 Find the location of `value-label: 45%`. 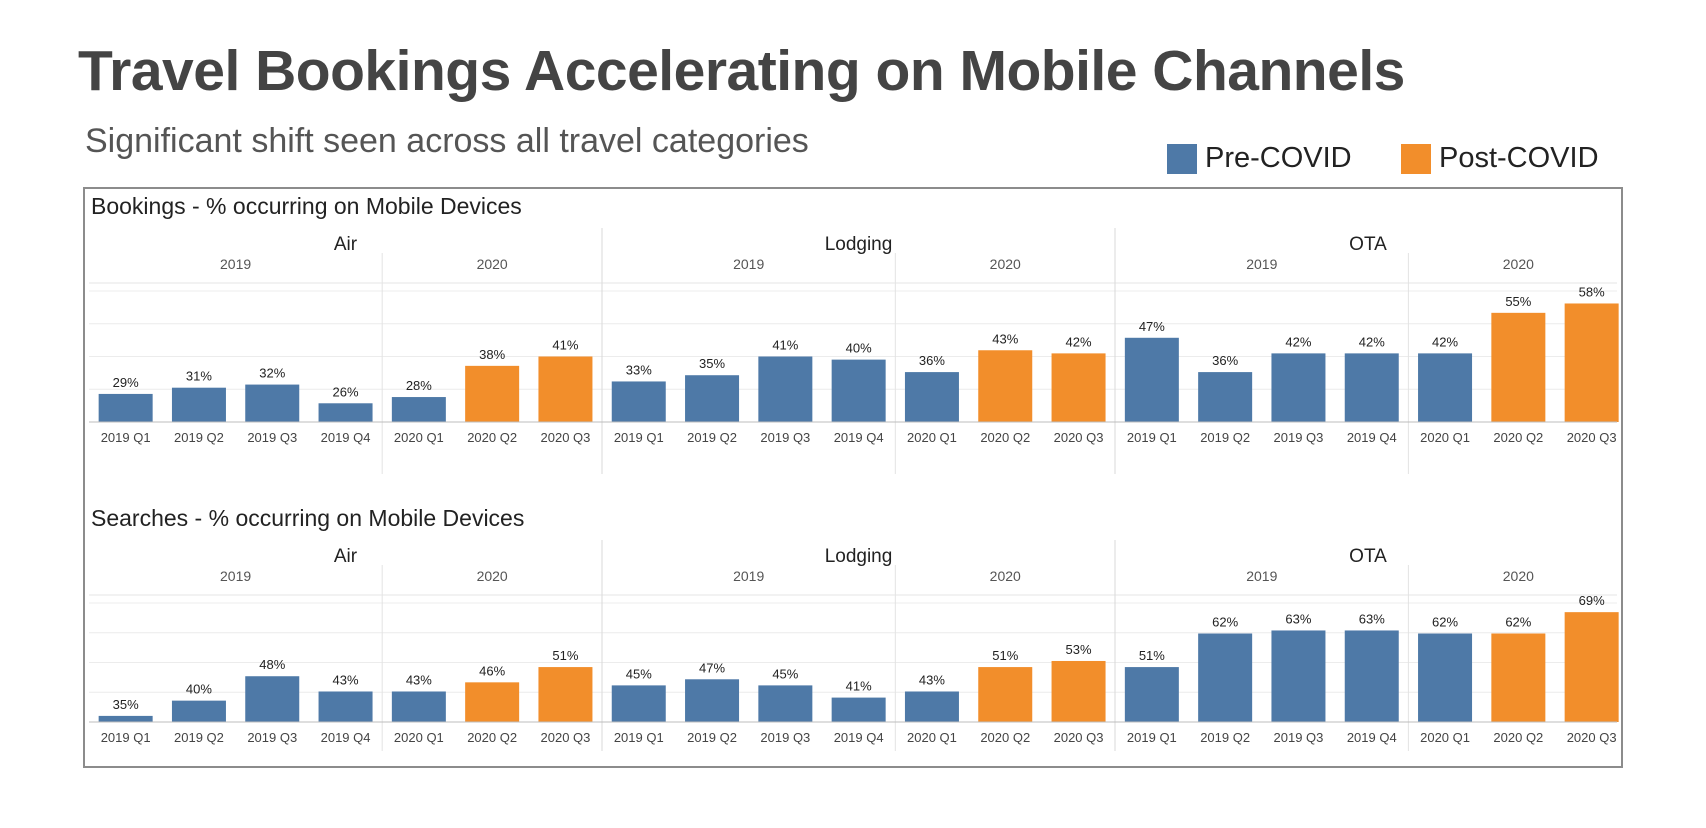

value-label: 45% is located at coordinates (785, 673).